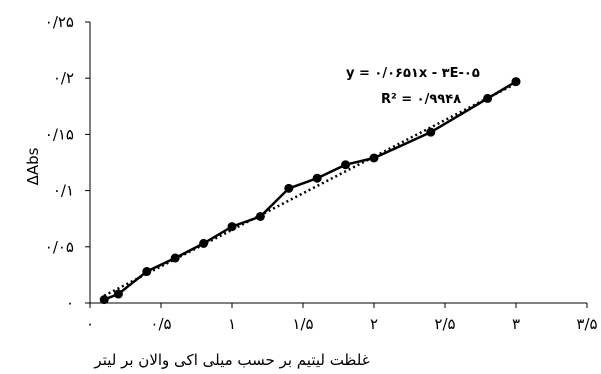 The height and width of the screenshot is (374, 601). What do you see at coordinates (444, 324) in the screenshot?
I see `x-tick-label: ۲/۵` at bounding box center [444, 324].